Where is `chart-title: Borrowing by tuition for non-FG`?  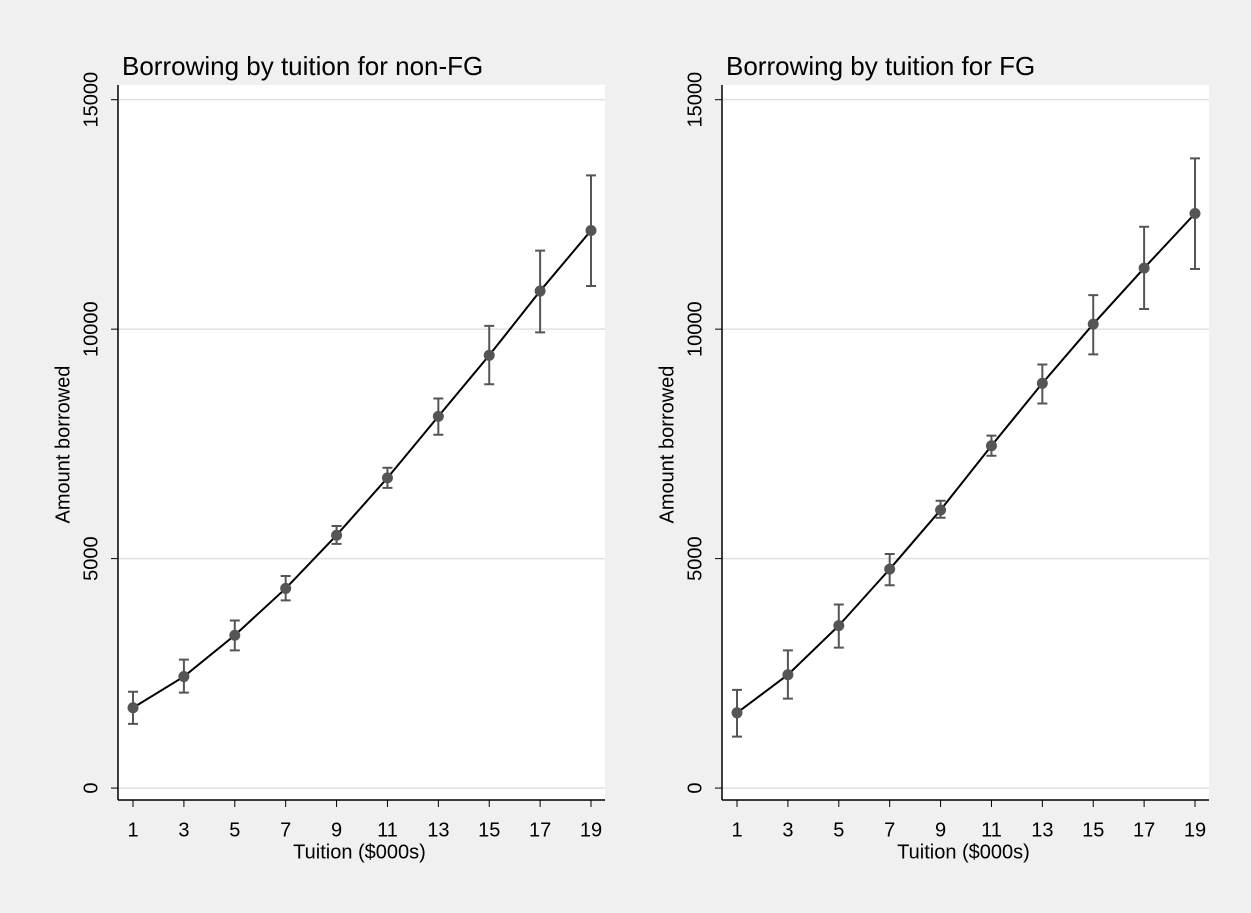
chart-title: Borrowing by tuition for non-FG is located at coordinates (302, 66).